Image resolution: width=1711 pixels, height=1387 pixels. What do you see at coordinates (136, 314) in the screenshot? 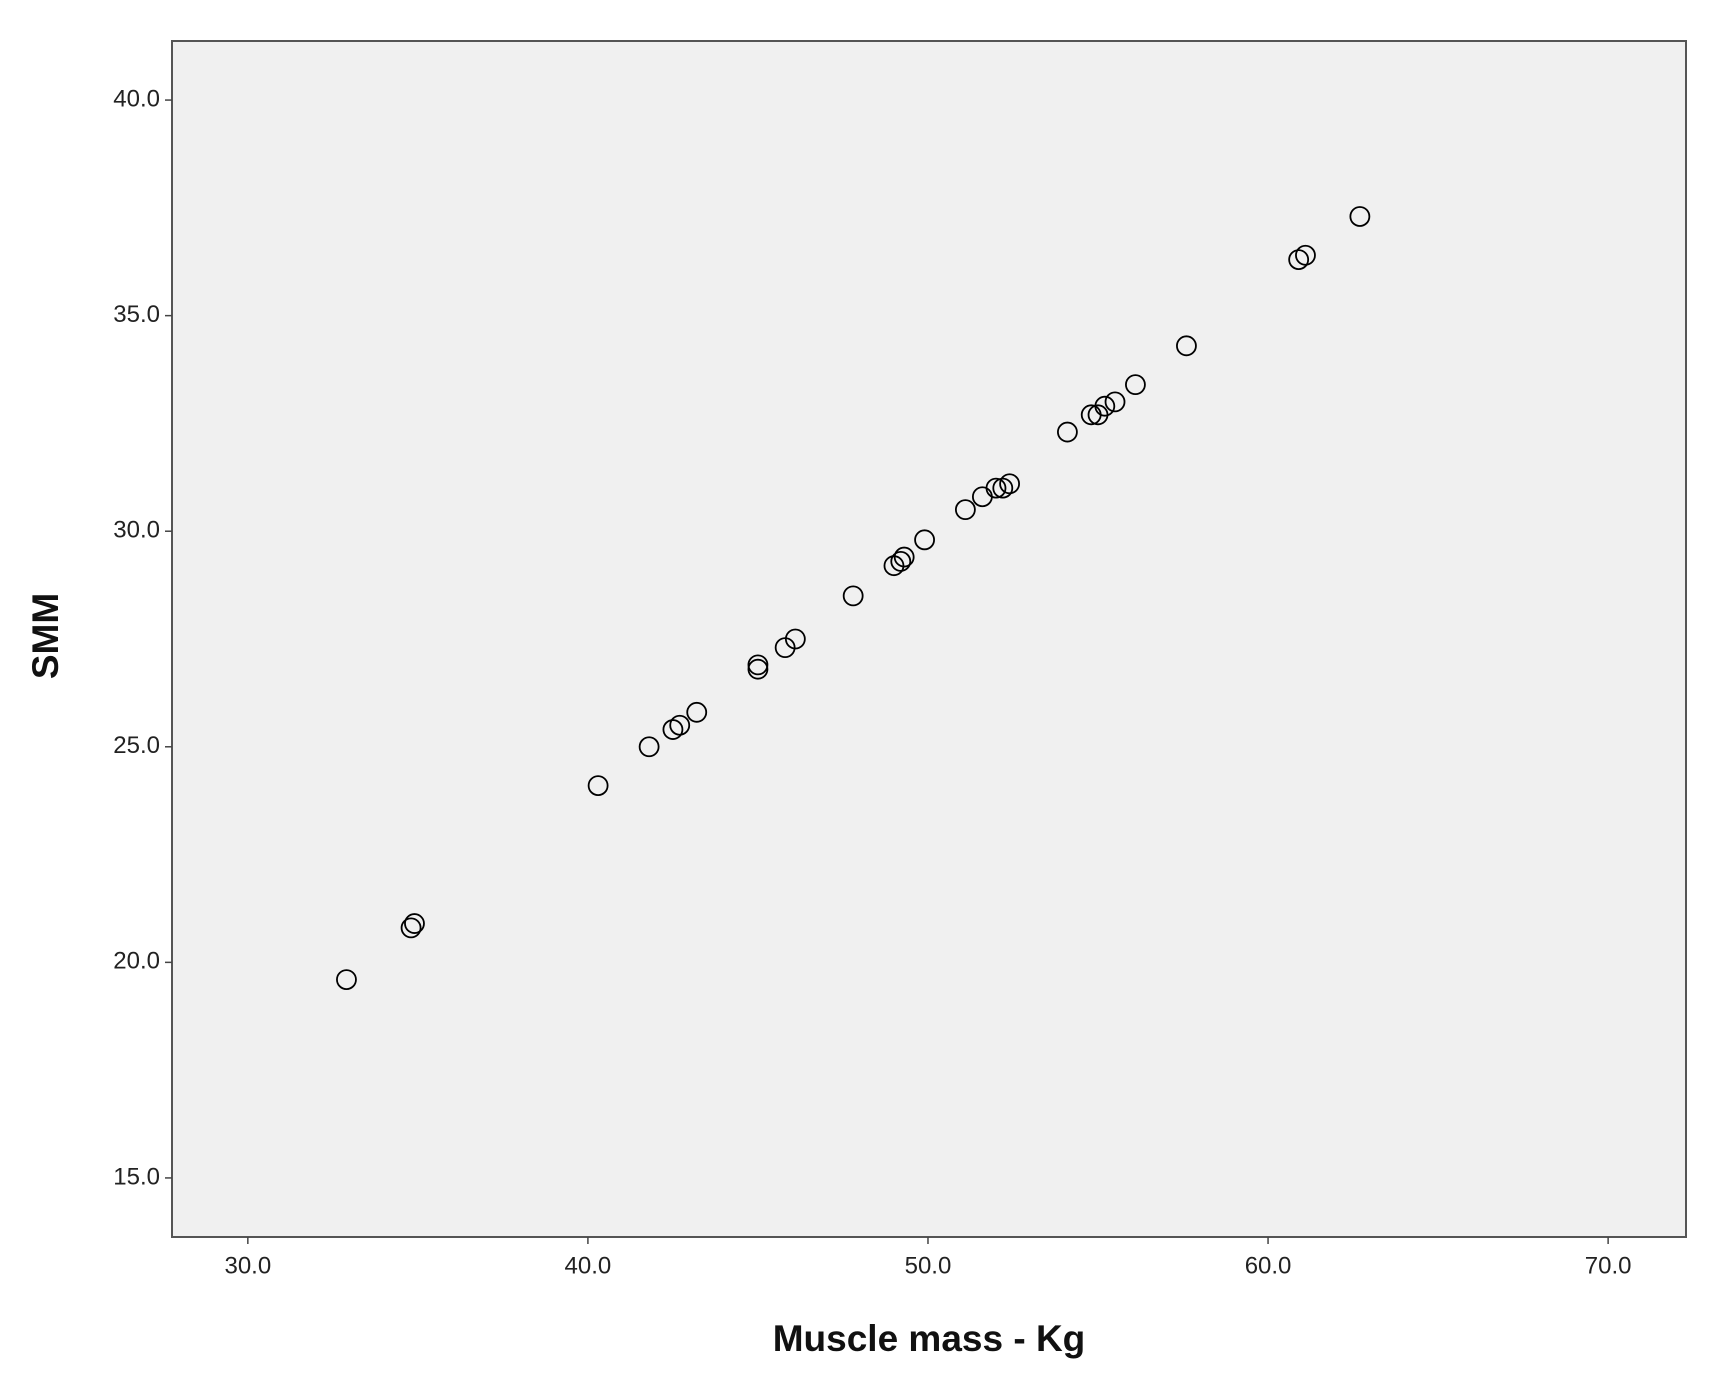
I see `y-tick-label: 35.0` at bounding box center [136, 314].